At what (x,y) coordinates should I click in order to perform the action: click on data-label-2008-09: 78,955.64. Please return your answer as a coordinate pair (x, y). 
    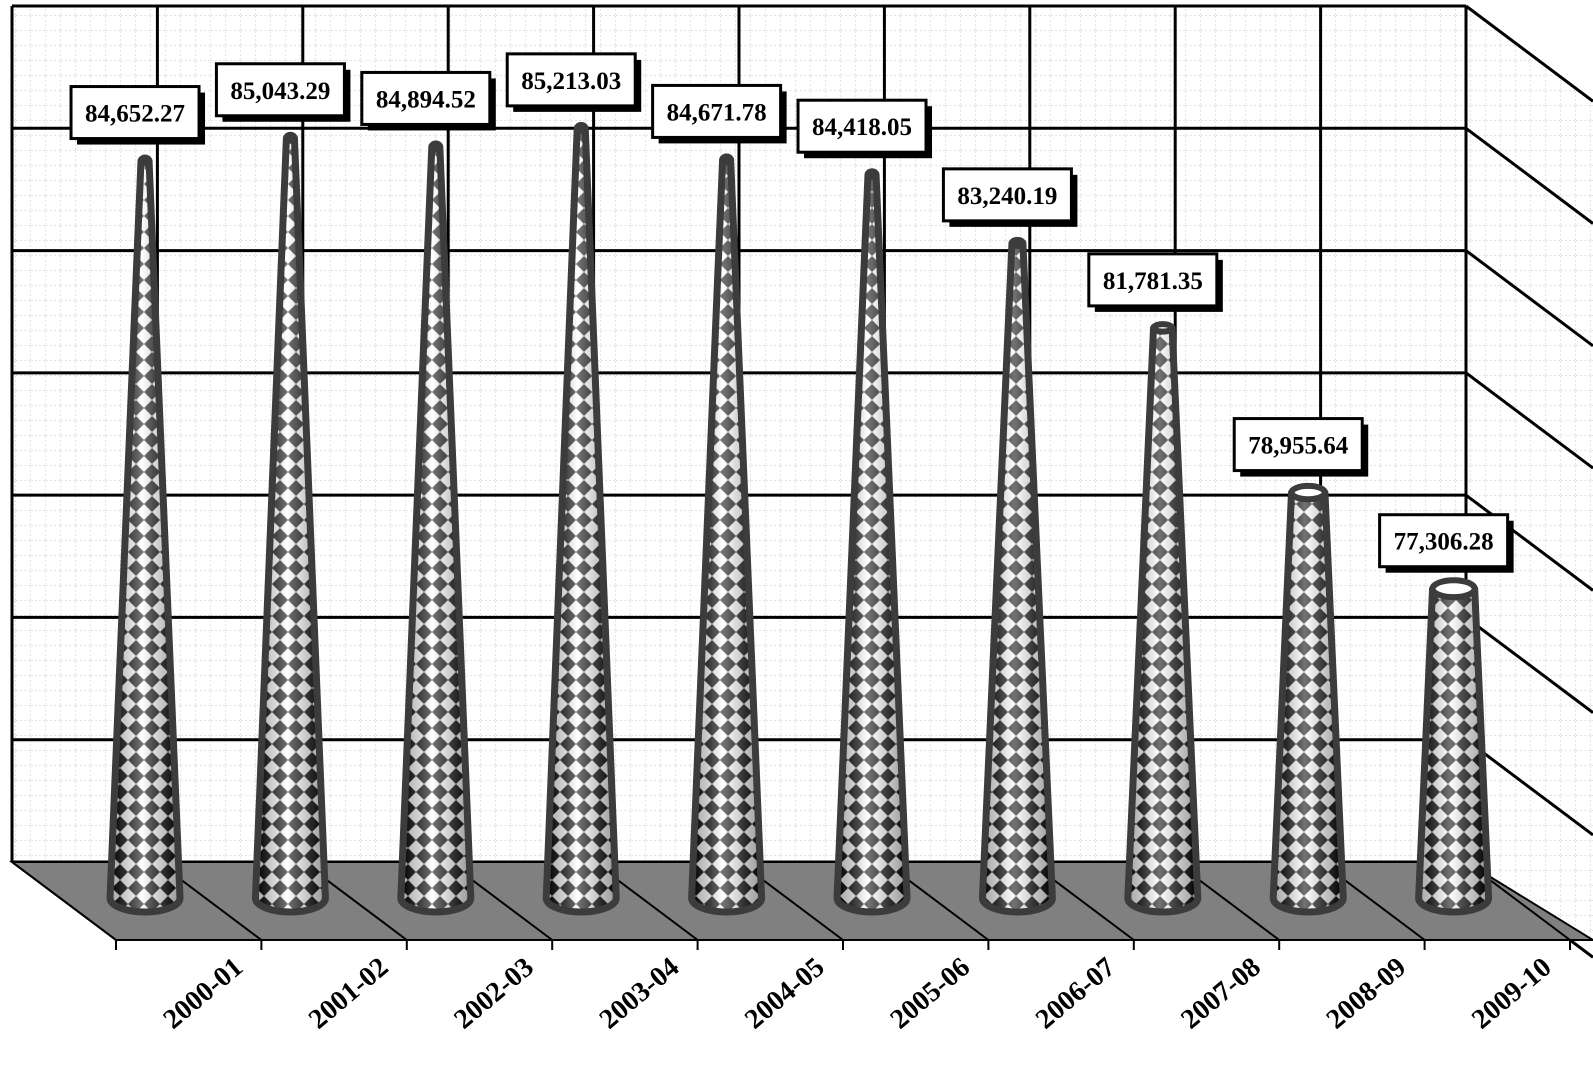
    Looking at the image, I should click on (1300, 447).